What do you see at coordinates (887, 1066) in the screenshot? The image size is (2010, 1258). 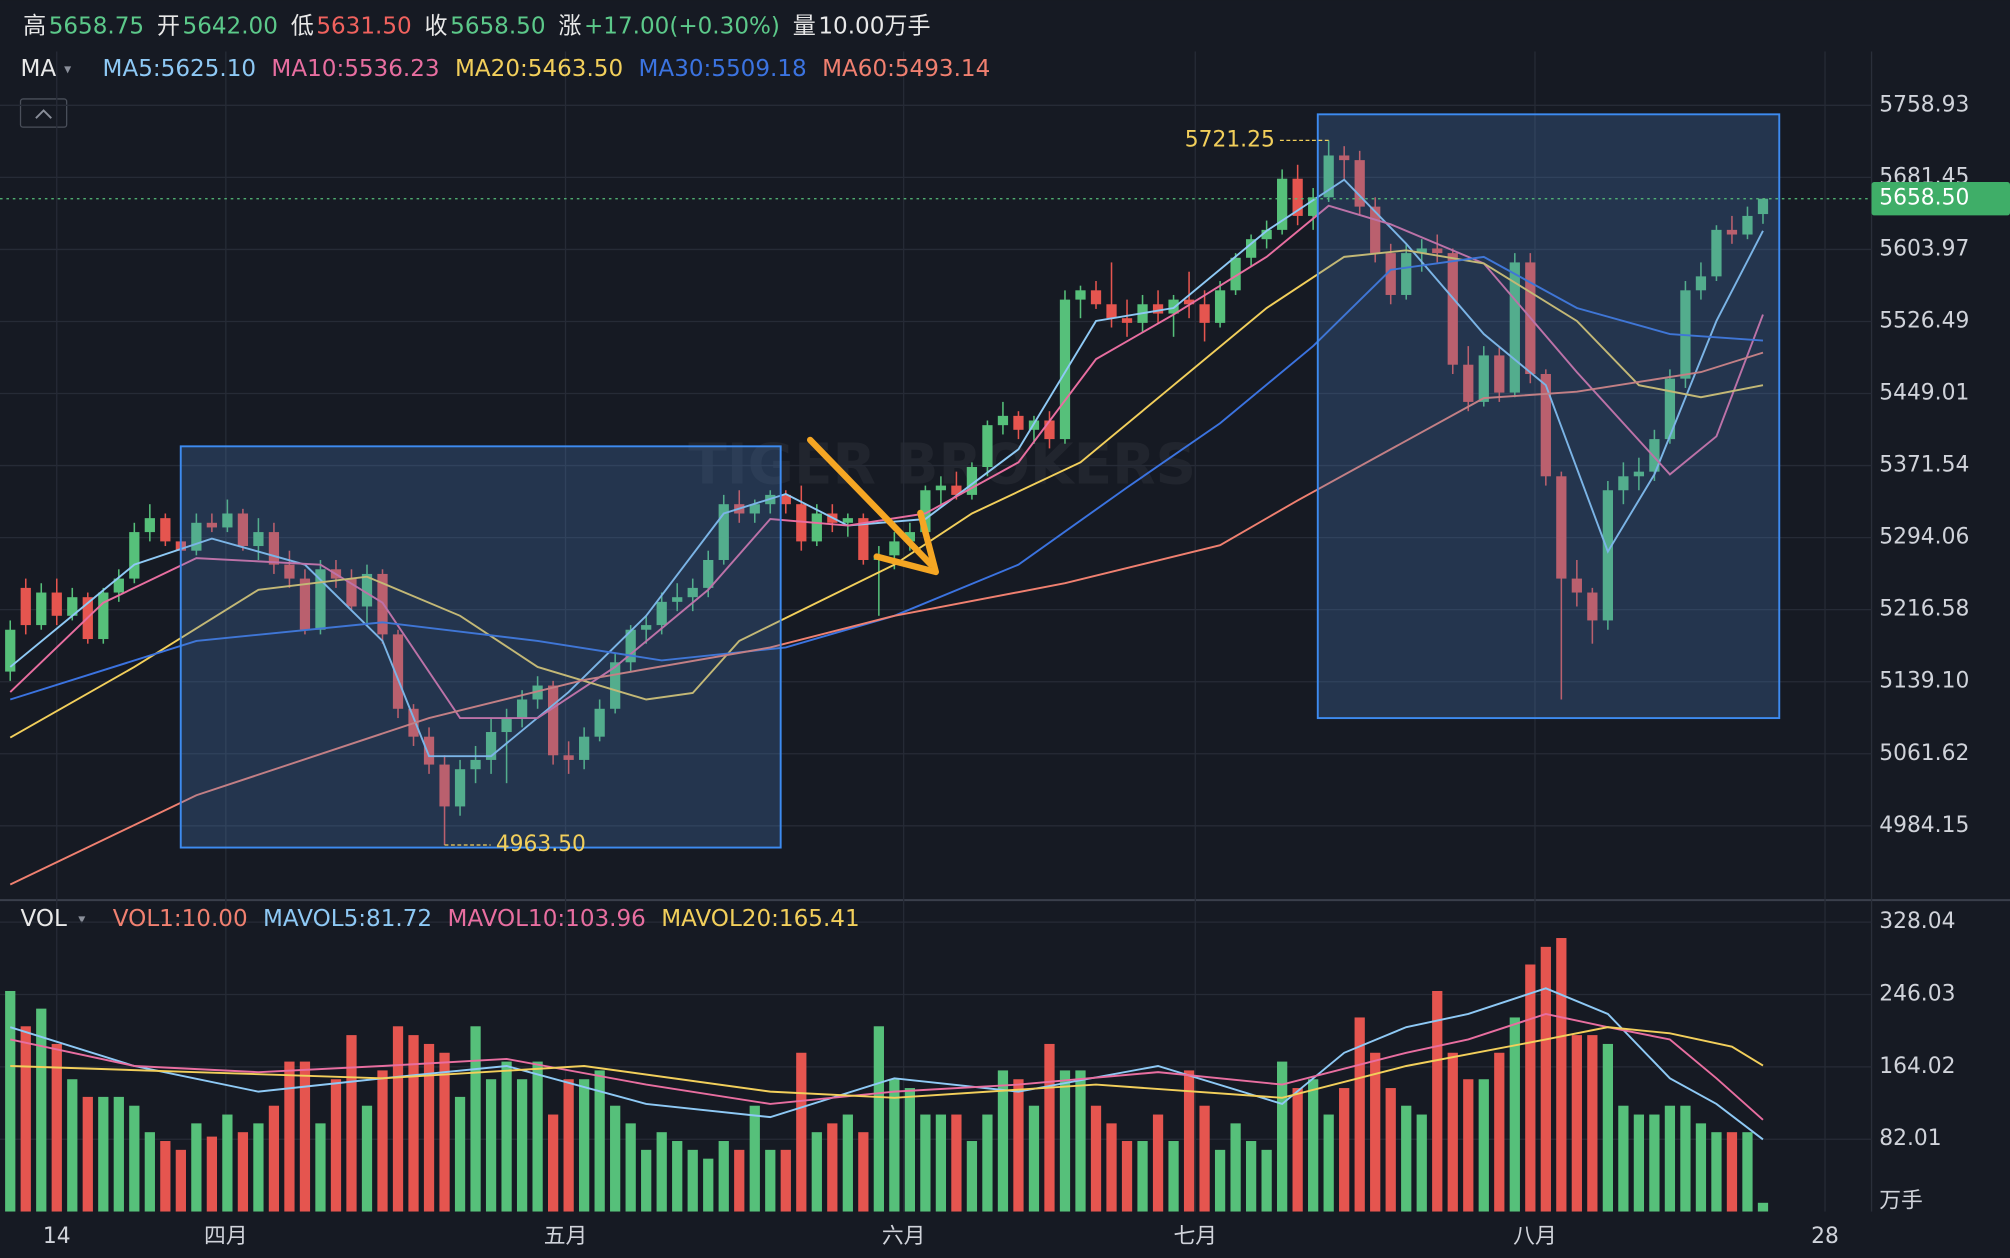 I see `mavol-line` at bounding box center [887, 1066].